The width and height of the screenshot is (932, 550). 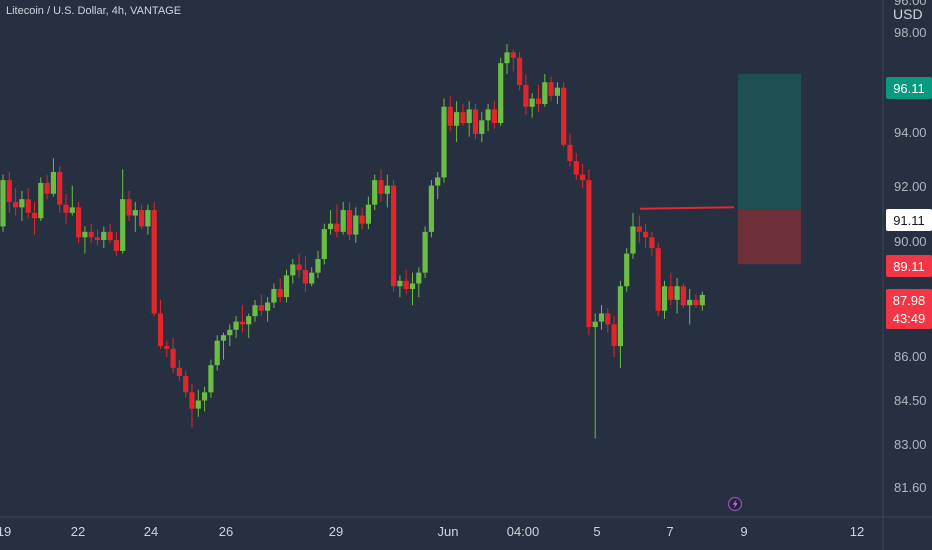 I want to click on lightning-icon, so click(x=735, y=504).